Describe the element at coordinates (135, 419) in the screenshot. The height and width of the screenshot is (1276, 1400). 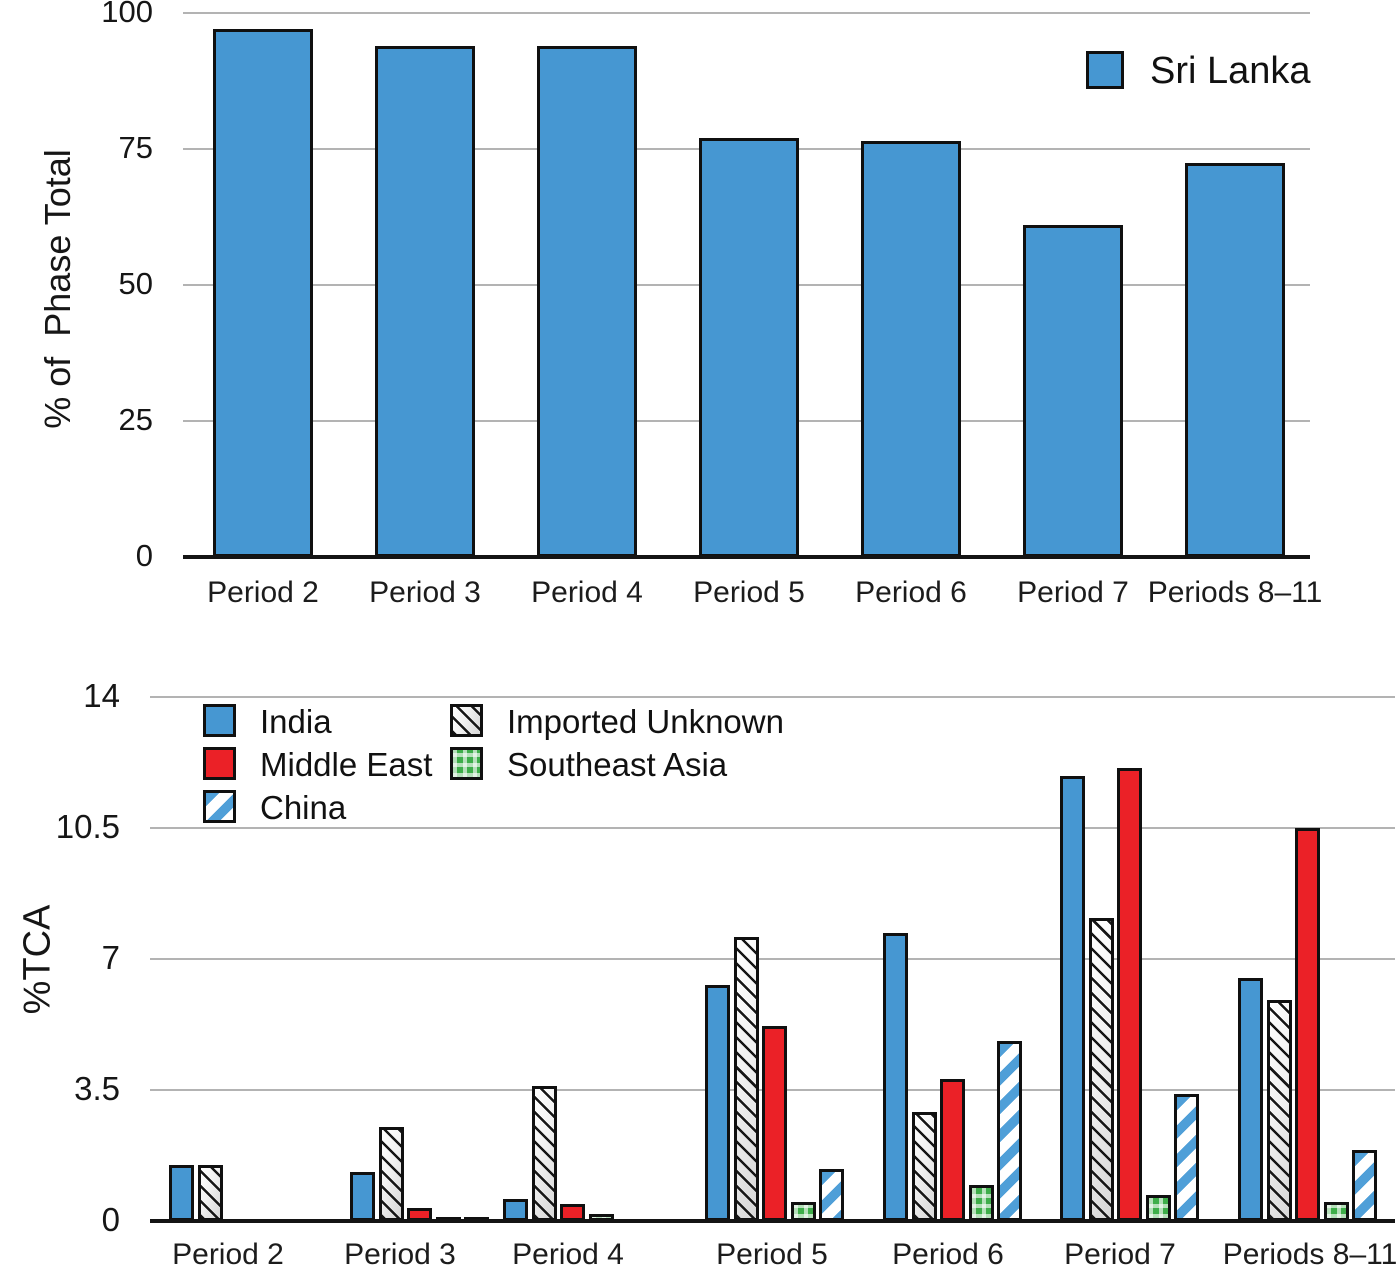
I see `y-tick-label-25: 25` at that location.